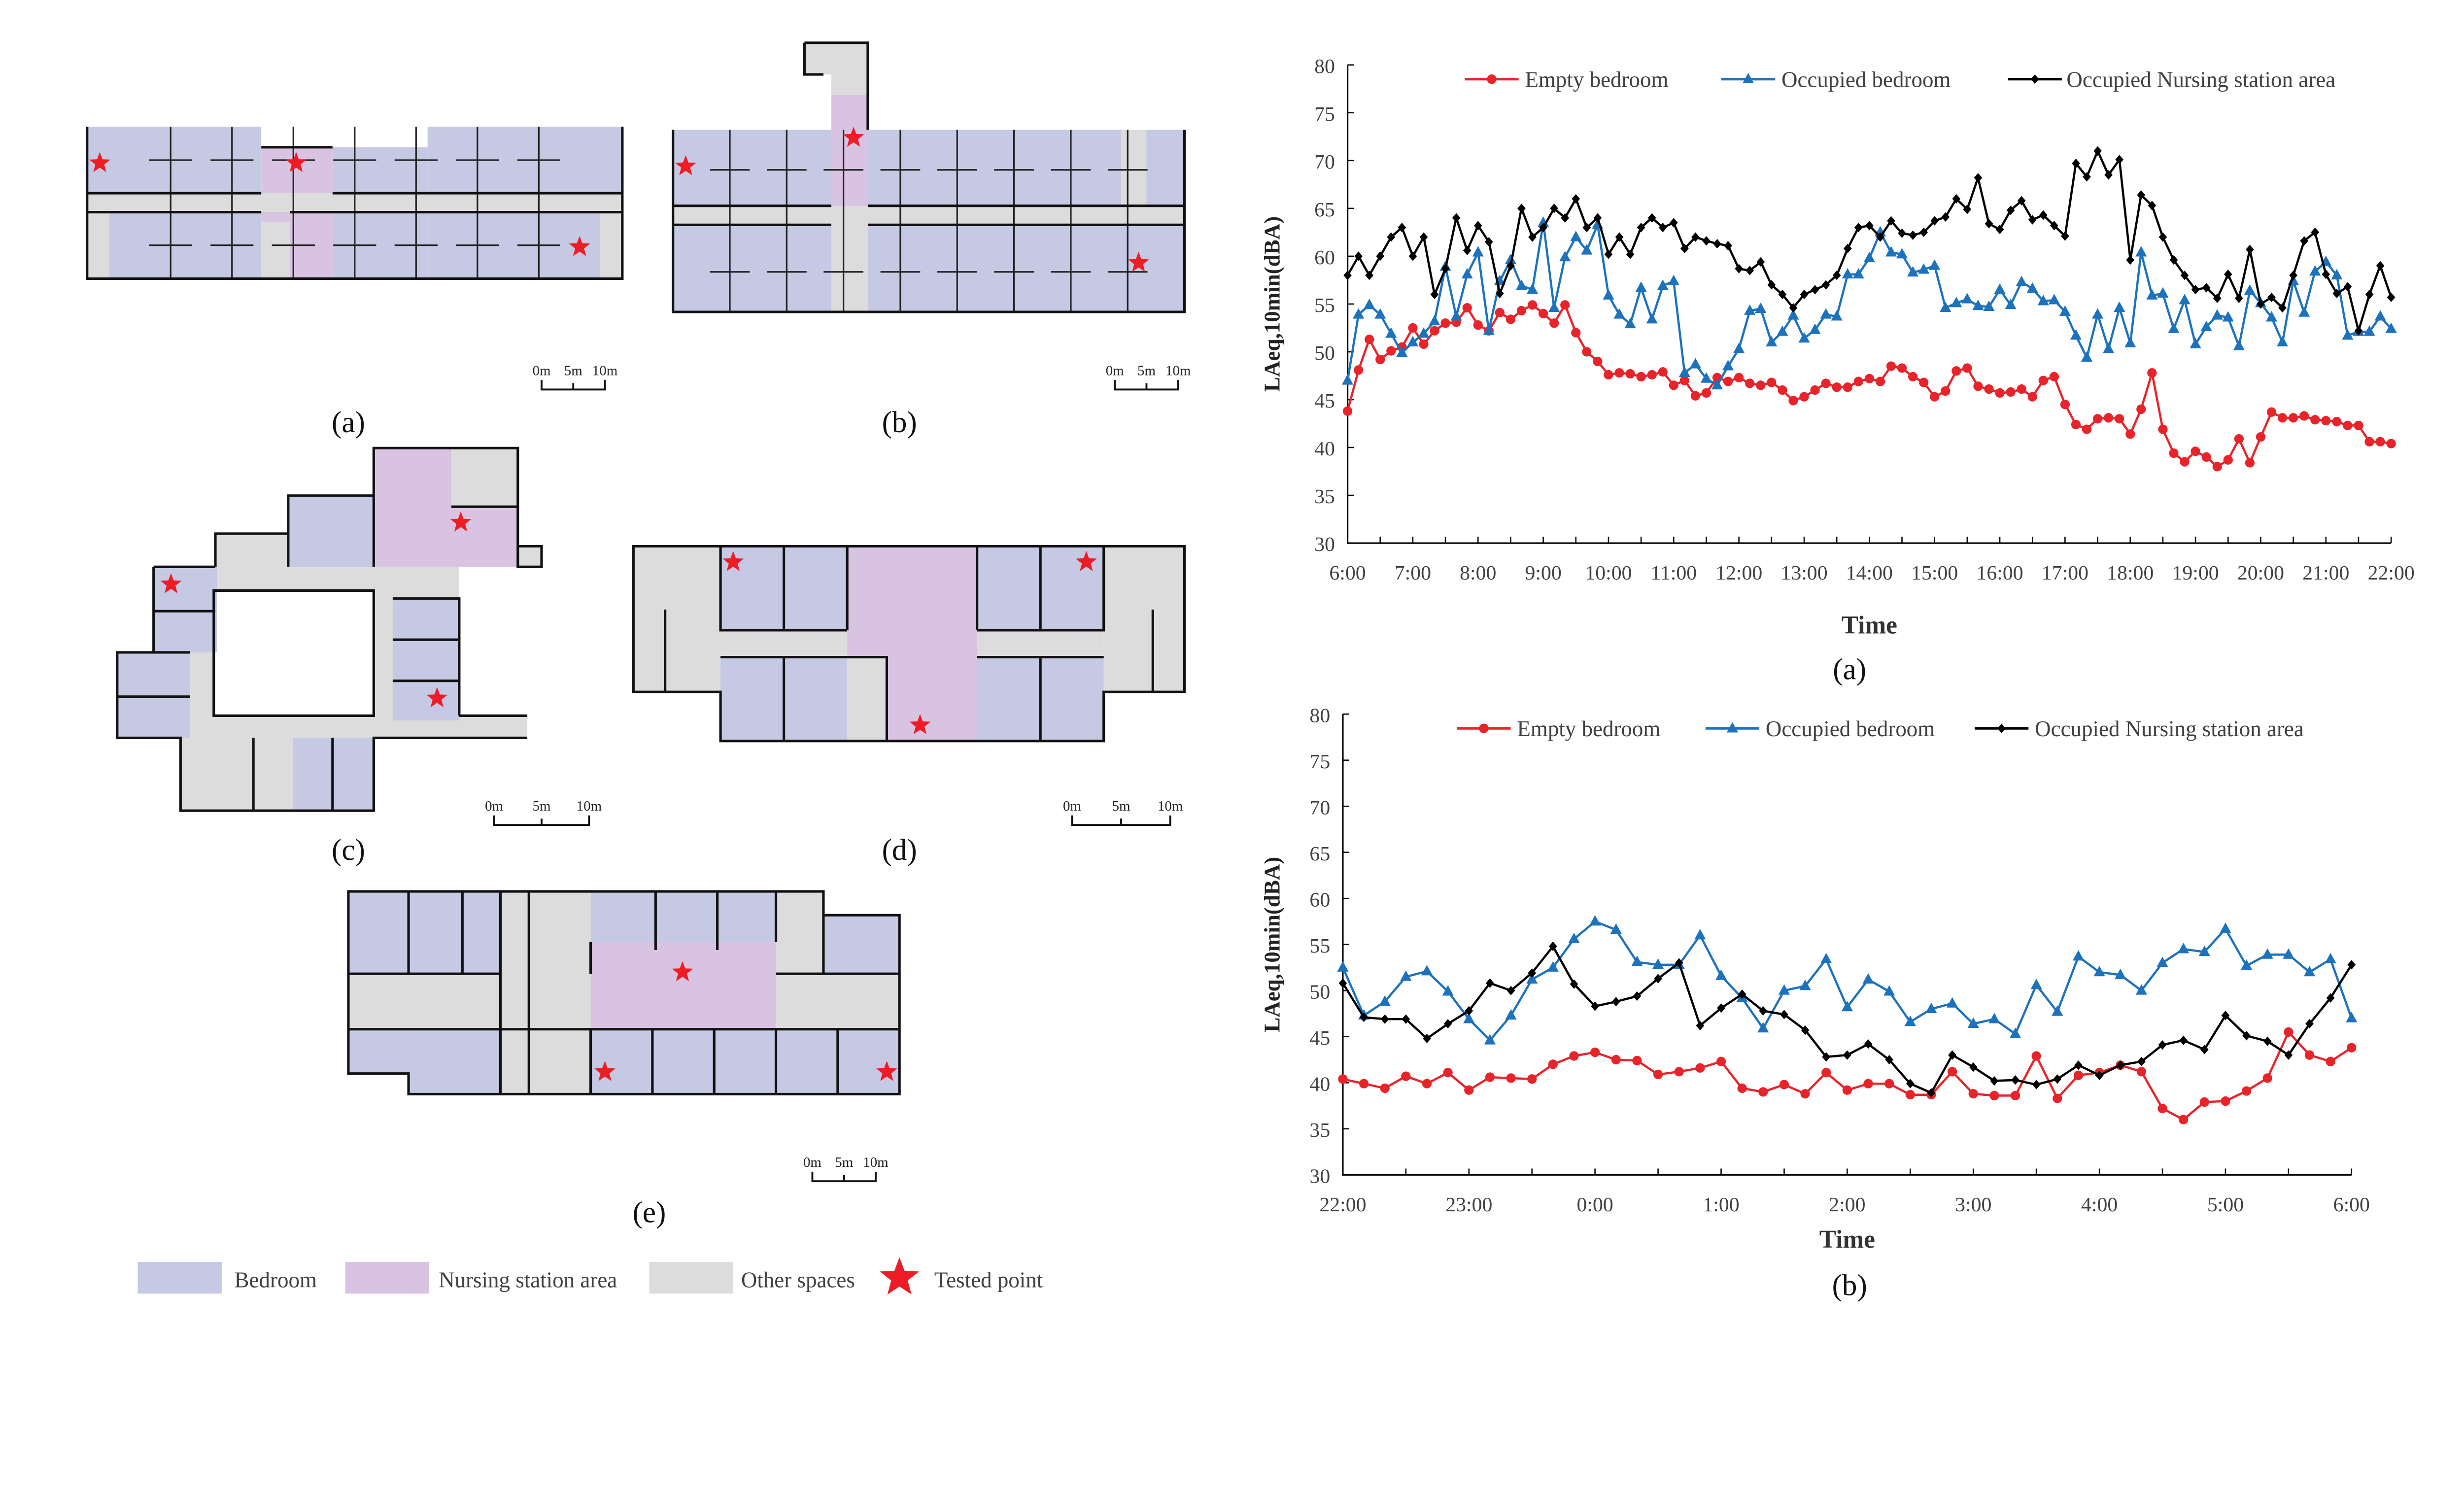  What do you see at coordinates (1934, 573) in the screenshot?
I see `x-tick-label: 15:00` at bounding box center [1934, 573].